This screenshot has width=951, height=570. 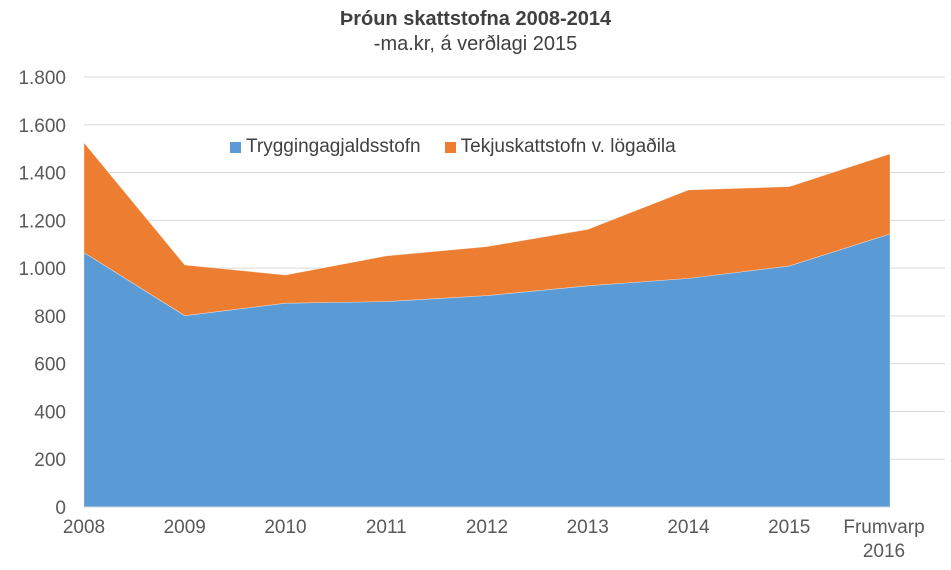 What do you see at coordinates (50, 317) in the screenshot?
I see `y-tick-label: 800` at bounding box center [50, 317].